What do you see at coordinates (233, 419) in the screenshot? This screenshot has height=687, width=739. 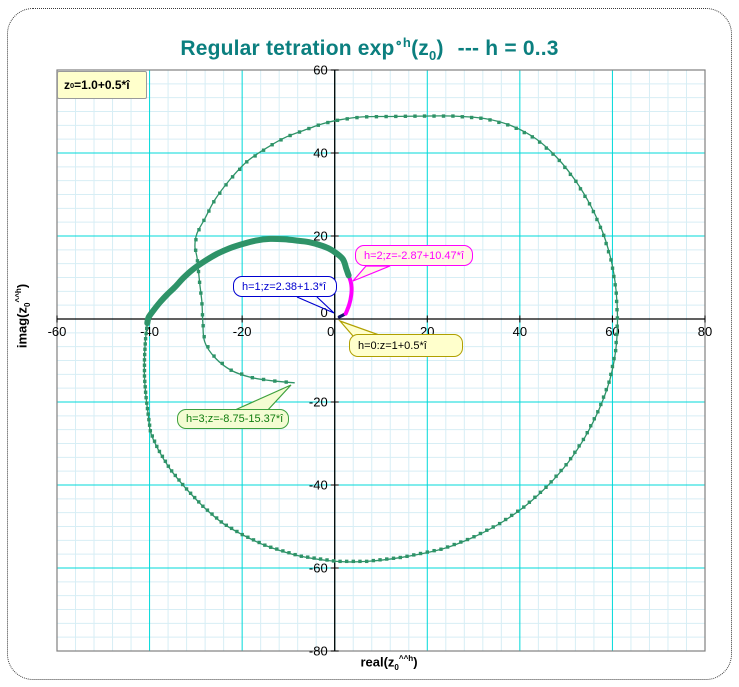 I see `callout-h3: h=3;z=-8.75-15.37*î` at bounding box center [233, 419].